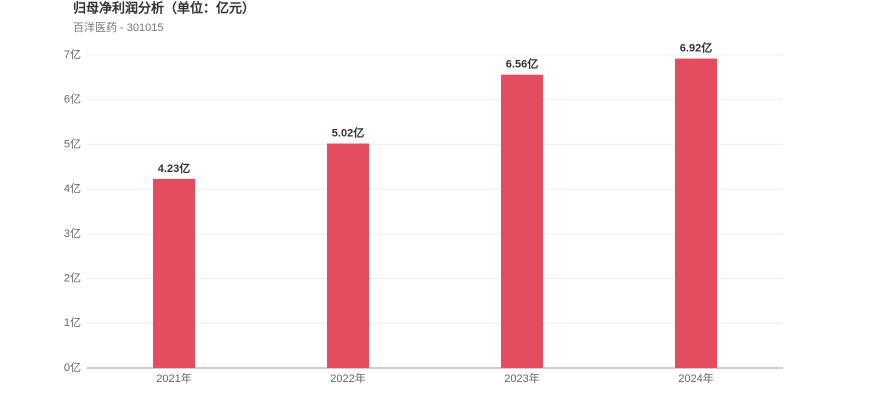  Describe the element at coordinates (695, 378) in the screenshot. I see `x-tick-label: 2024年` at that location.